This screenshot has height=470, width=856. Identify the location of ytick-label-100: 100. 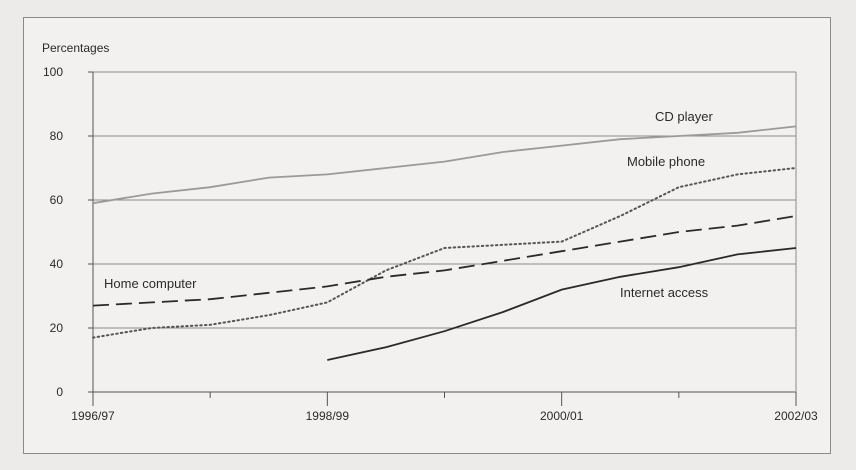
(53, 72).